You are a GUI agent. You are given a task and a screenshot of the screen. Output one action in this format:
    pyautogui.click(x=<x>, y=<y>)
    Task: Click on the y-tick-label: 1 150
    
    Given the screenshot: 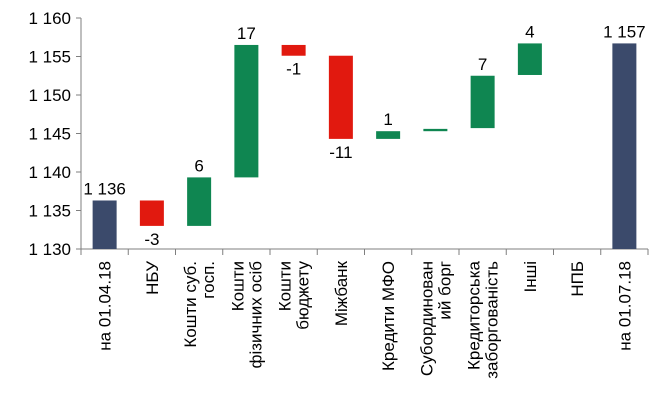 What is the action you would take?
    pyautogui.click(x=49, y=95)
    